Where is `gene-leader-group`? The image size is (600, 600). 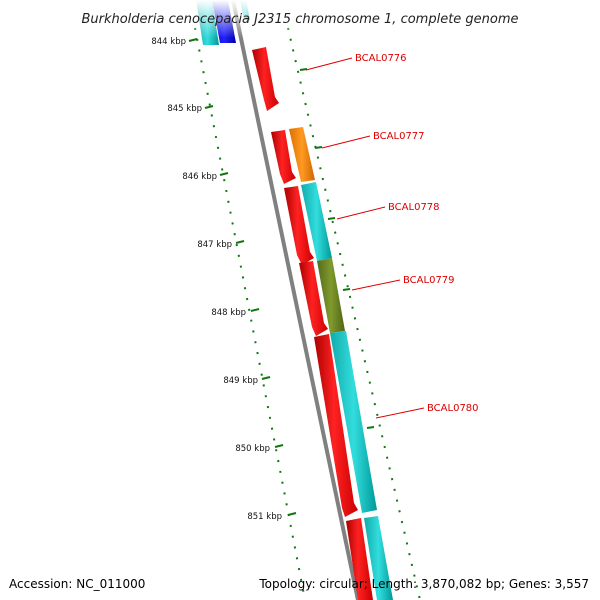
gene-leader-group is located at coordinates (365, 238).